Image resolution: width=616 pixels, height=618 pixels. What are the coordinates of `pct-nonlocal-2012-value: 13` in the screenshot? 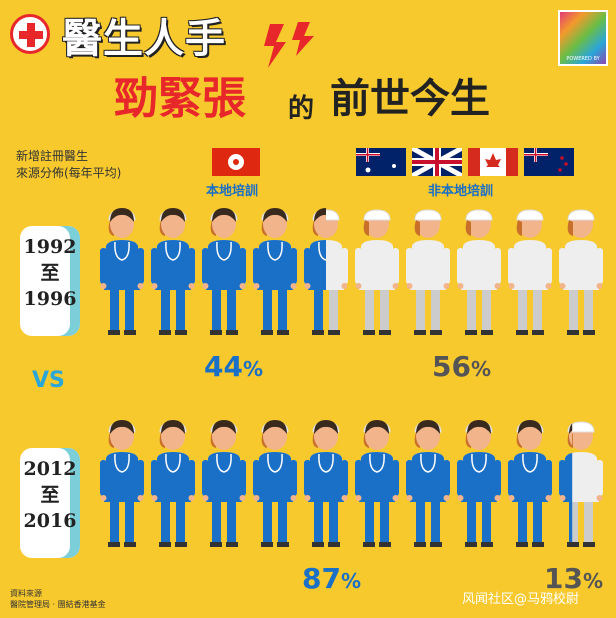 It's located at (563, 578).